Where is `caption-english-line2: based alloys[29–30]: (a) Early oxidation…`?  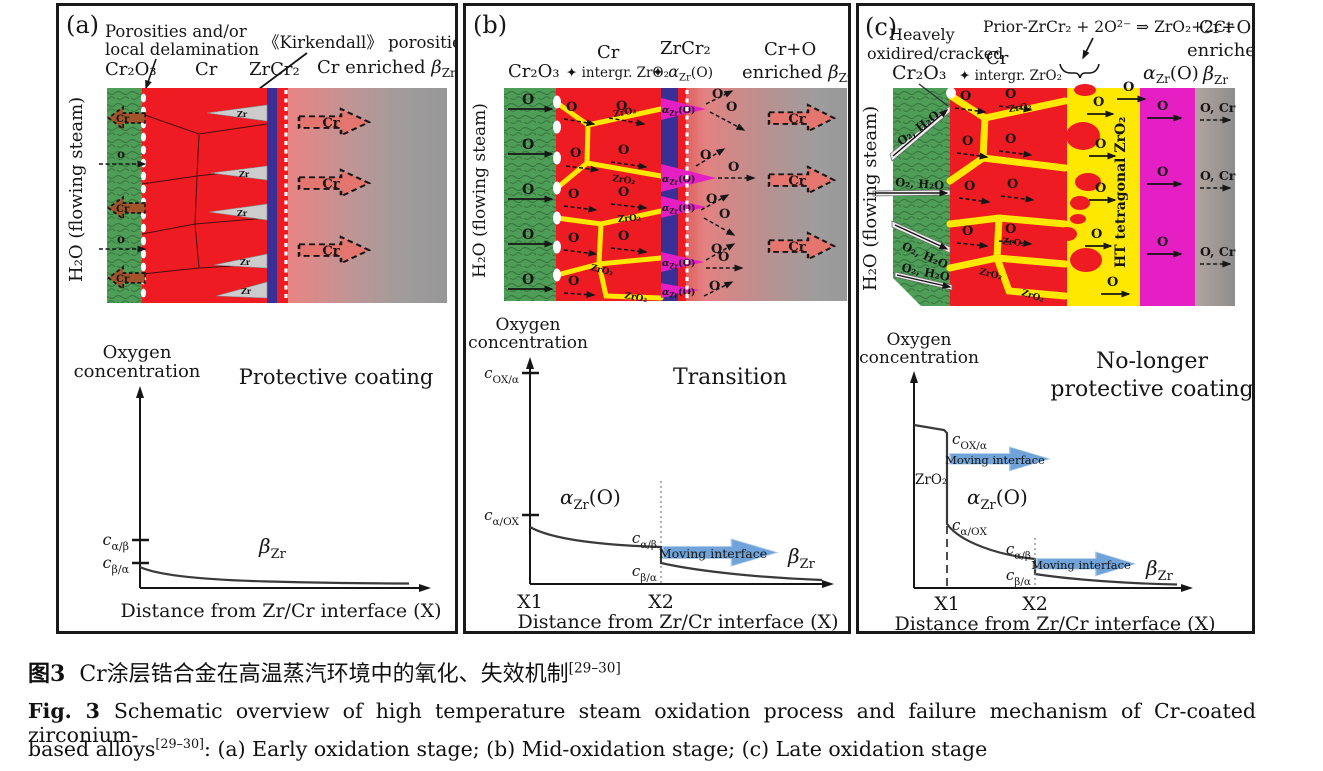
caption-english-line2: based alloys[29–30]: (a) Early oxidation… is located at coordinates (507, 748).